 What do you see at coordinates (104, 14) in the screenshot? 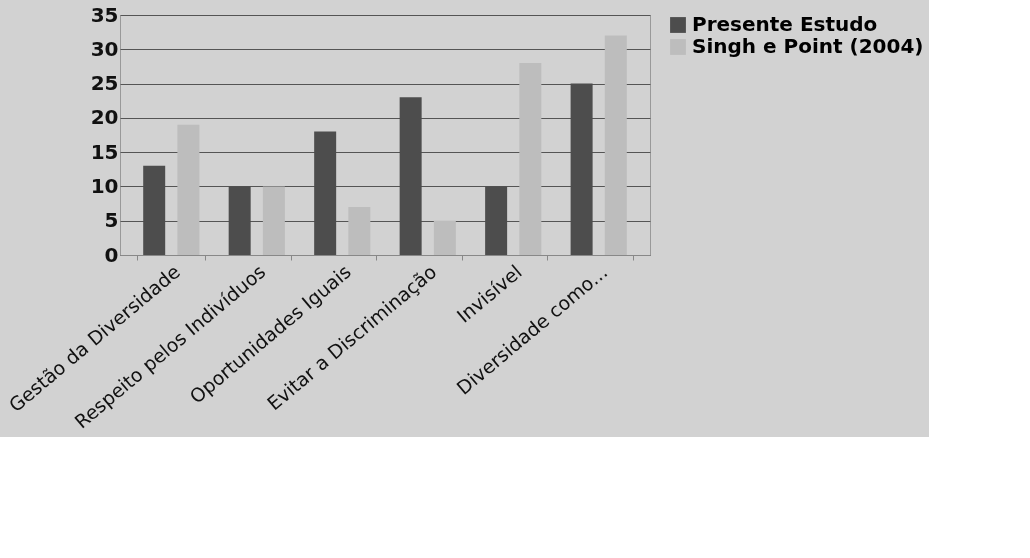
I see `y-tick-label: 35` at bounding box center [104, 14].